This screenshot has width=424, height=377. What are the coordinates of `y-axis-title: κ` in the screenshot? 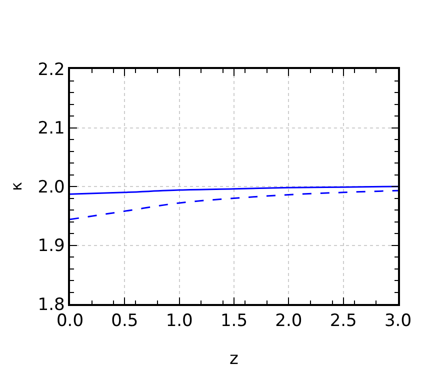 It's located at (17, 186).